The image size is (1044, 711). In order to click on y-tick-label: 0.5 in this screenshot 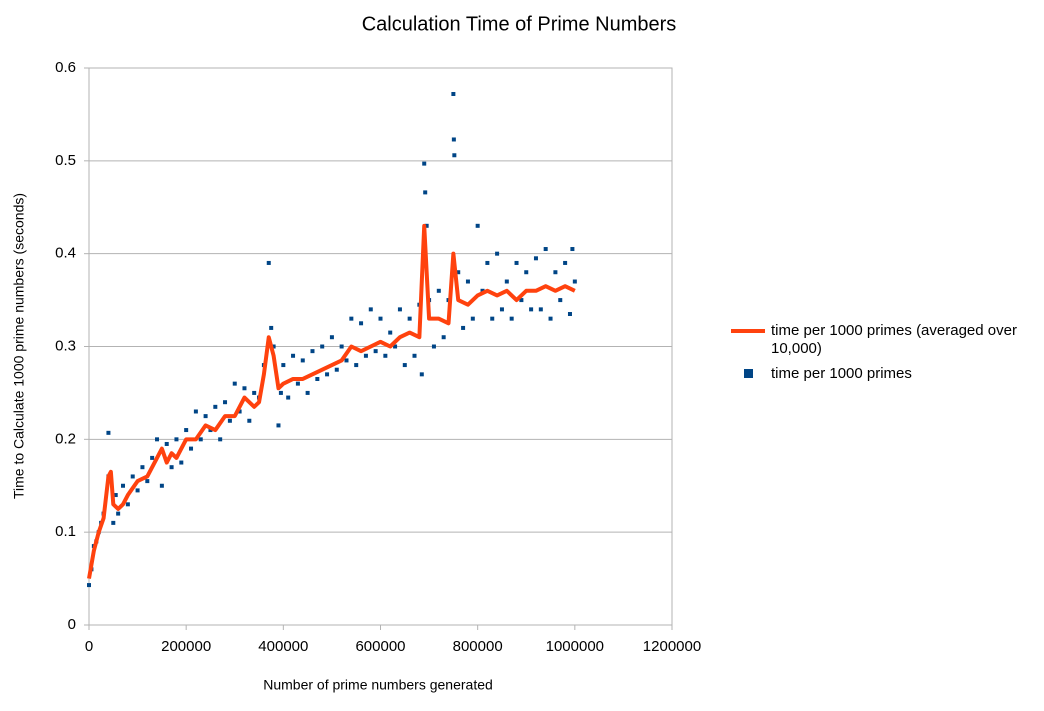, I will do `click(65, 160)`.